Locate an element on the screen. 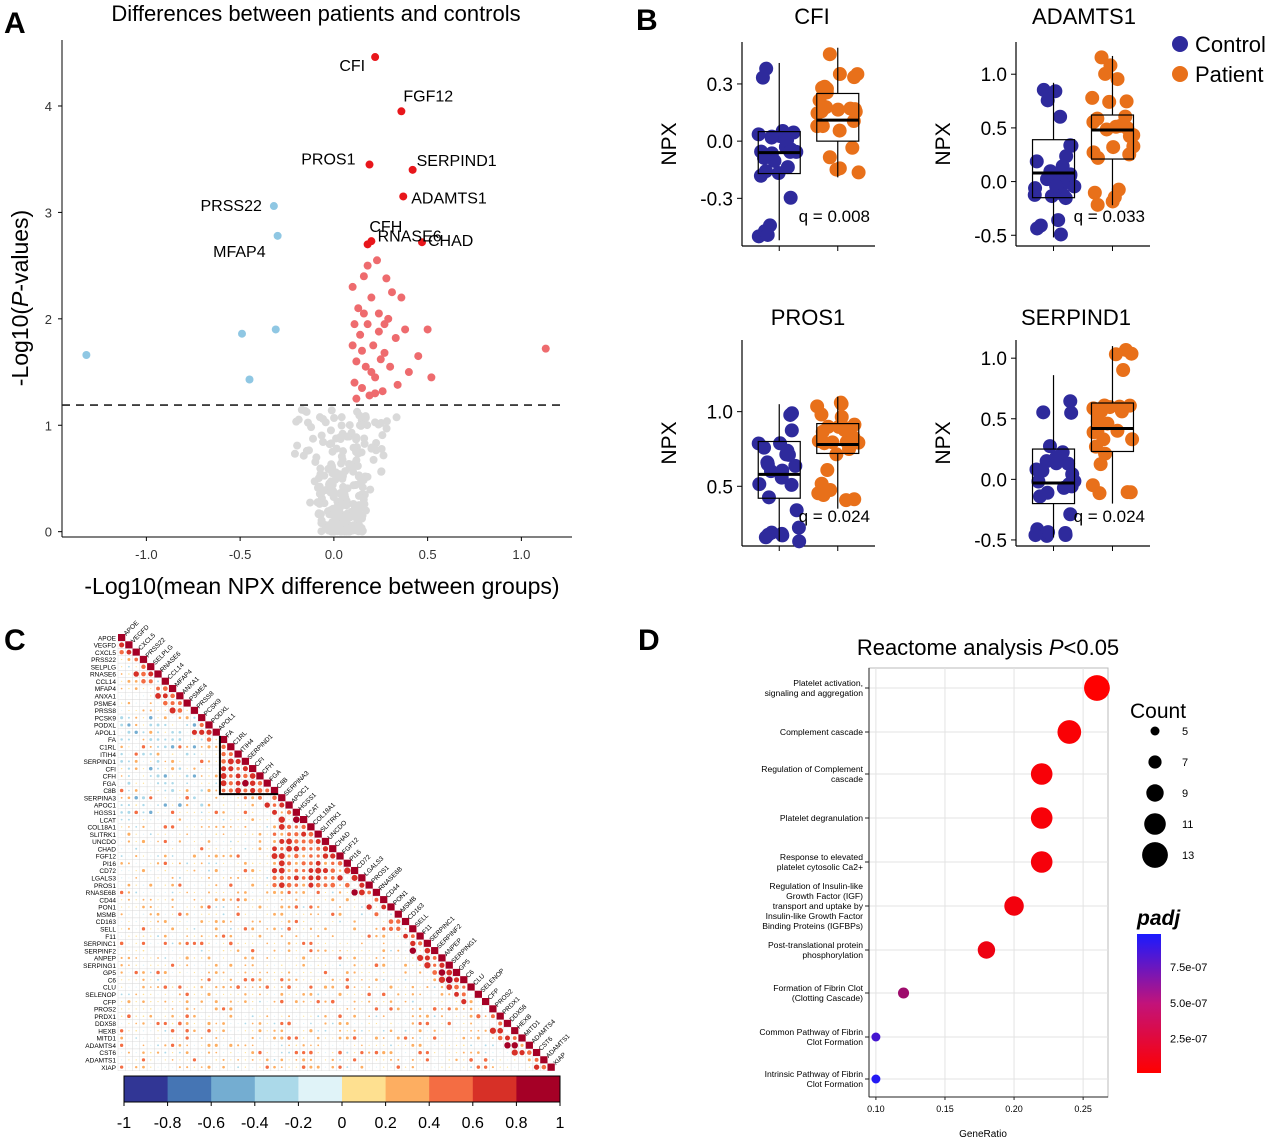 Image resolution: width=1280 pixels, height=1141 pixels. heatmap-row-label: SELENOP is located at coordinates (100, 995).